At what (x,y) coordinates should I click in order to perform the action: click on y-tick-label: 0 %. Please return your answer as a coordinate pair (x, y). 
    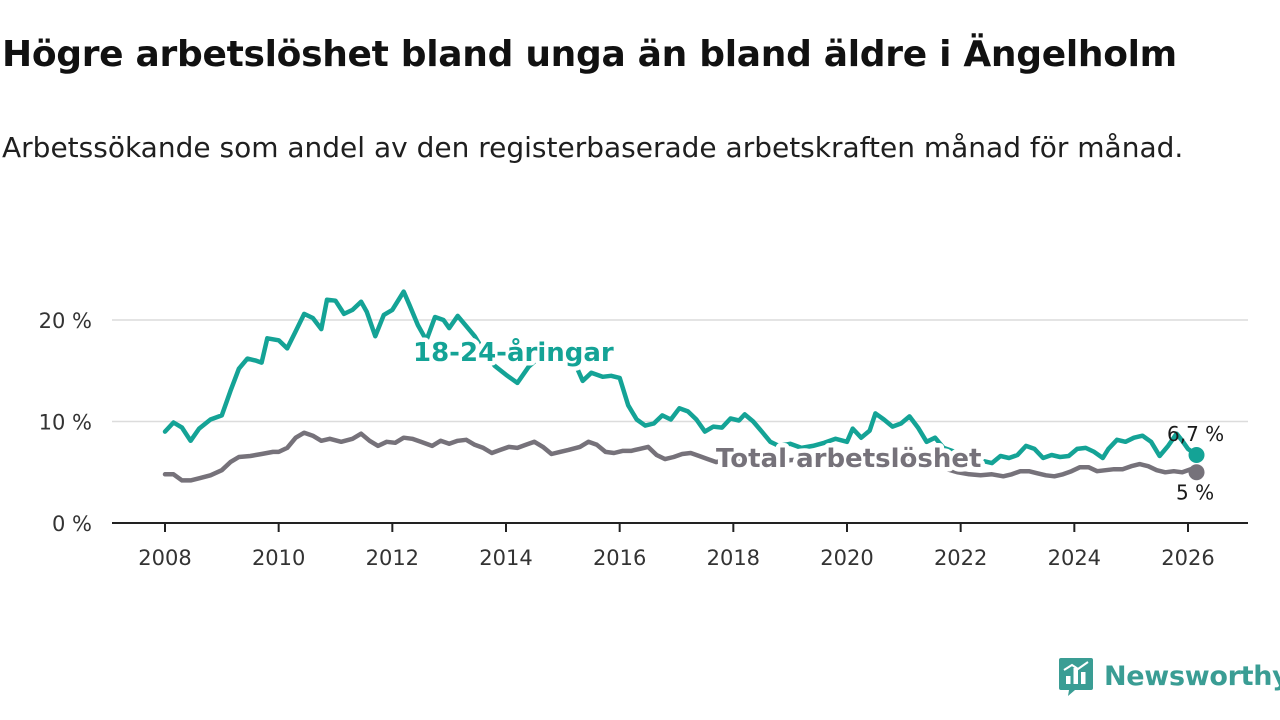
    Looking at the image, I should click on (72, 524).